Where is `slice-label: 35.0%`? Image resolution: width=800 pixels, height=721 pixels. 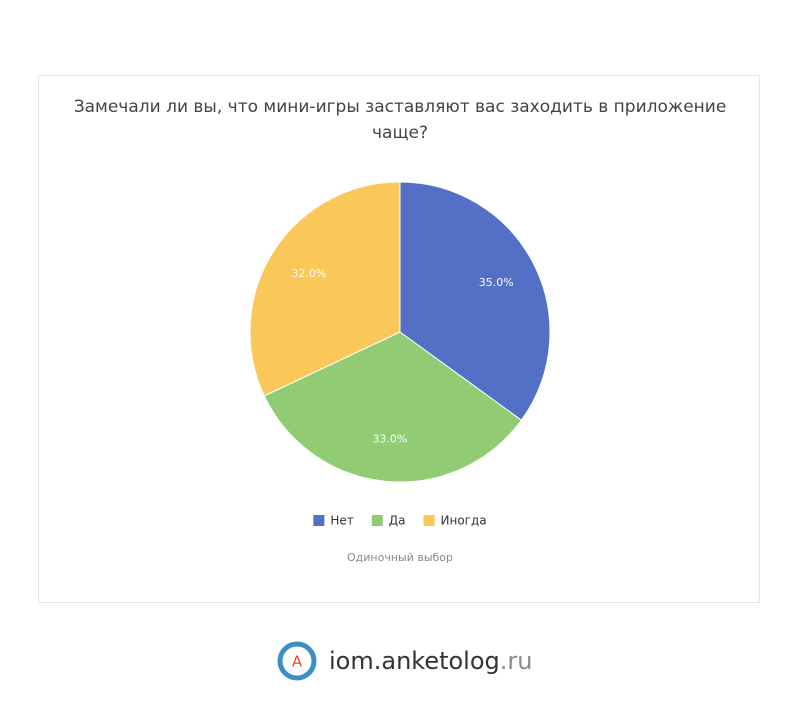 slice-label: 35.0% is located at coordinates (496, 282).